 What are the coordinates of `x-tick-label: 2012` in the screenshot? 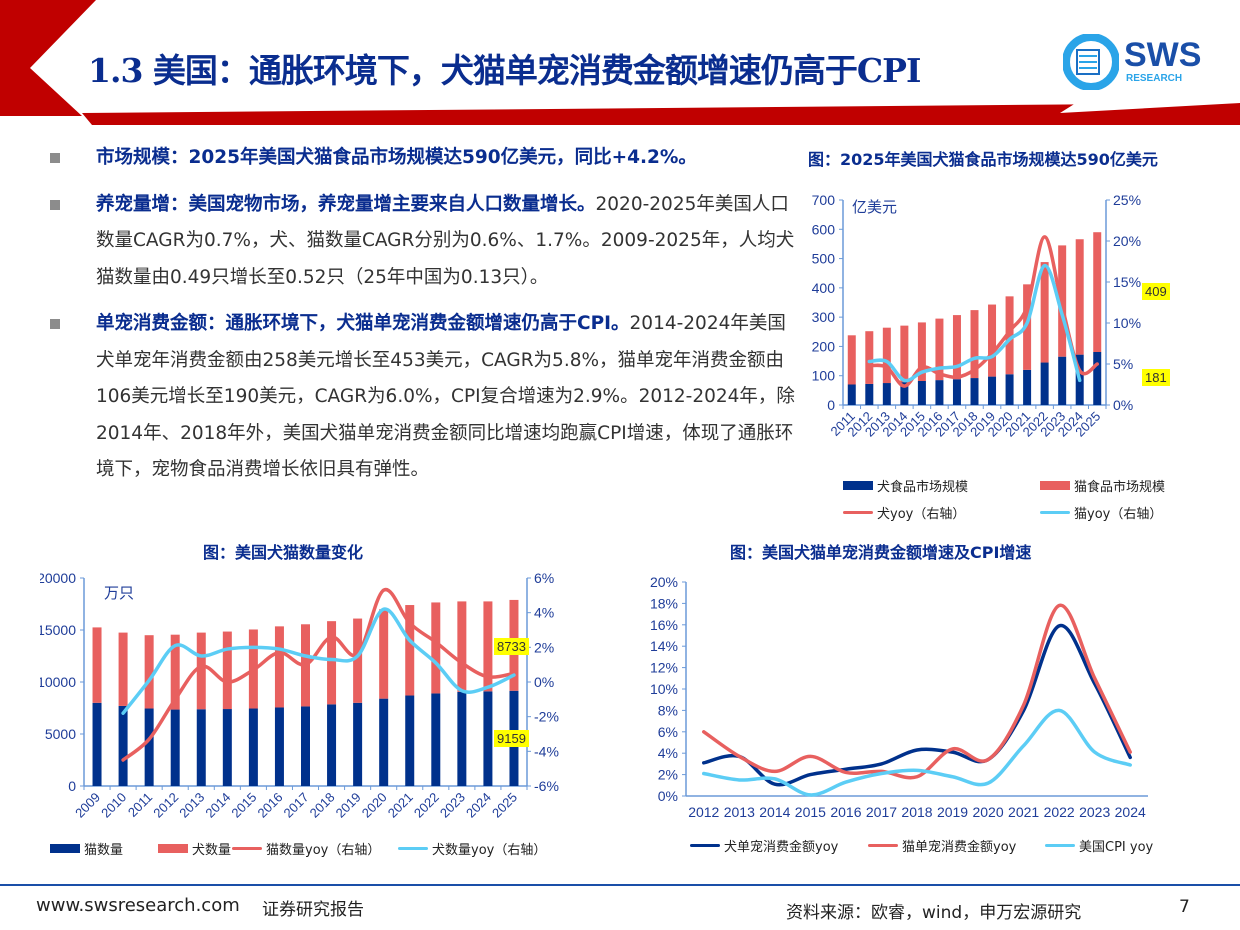 It's located at (703, 812).